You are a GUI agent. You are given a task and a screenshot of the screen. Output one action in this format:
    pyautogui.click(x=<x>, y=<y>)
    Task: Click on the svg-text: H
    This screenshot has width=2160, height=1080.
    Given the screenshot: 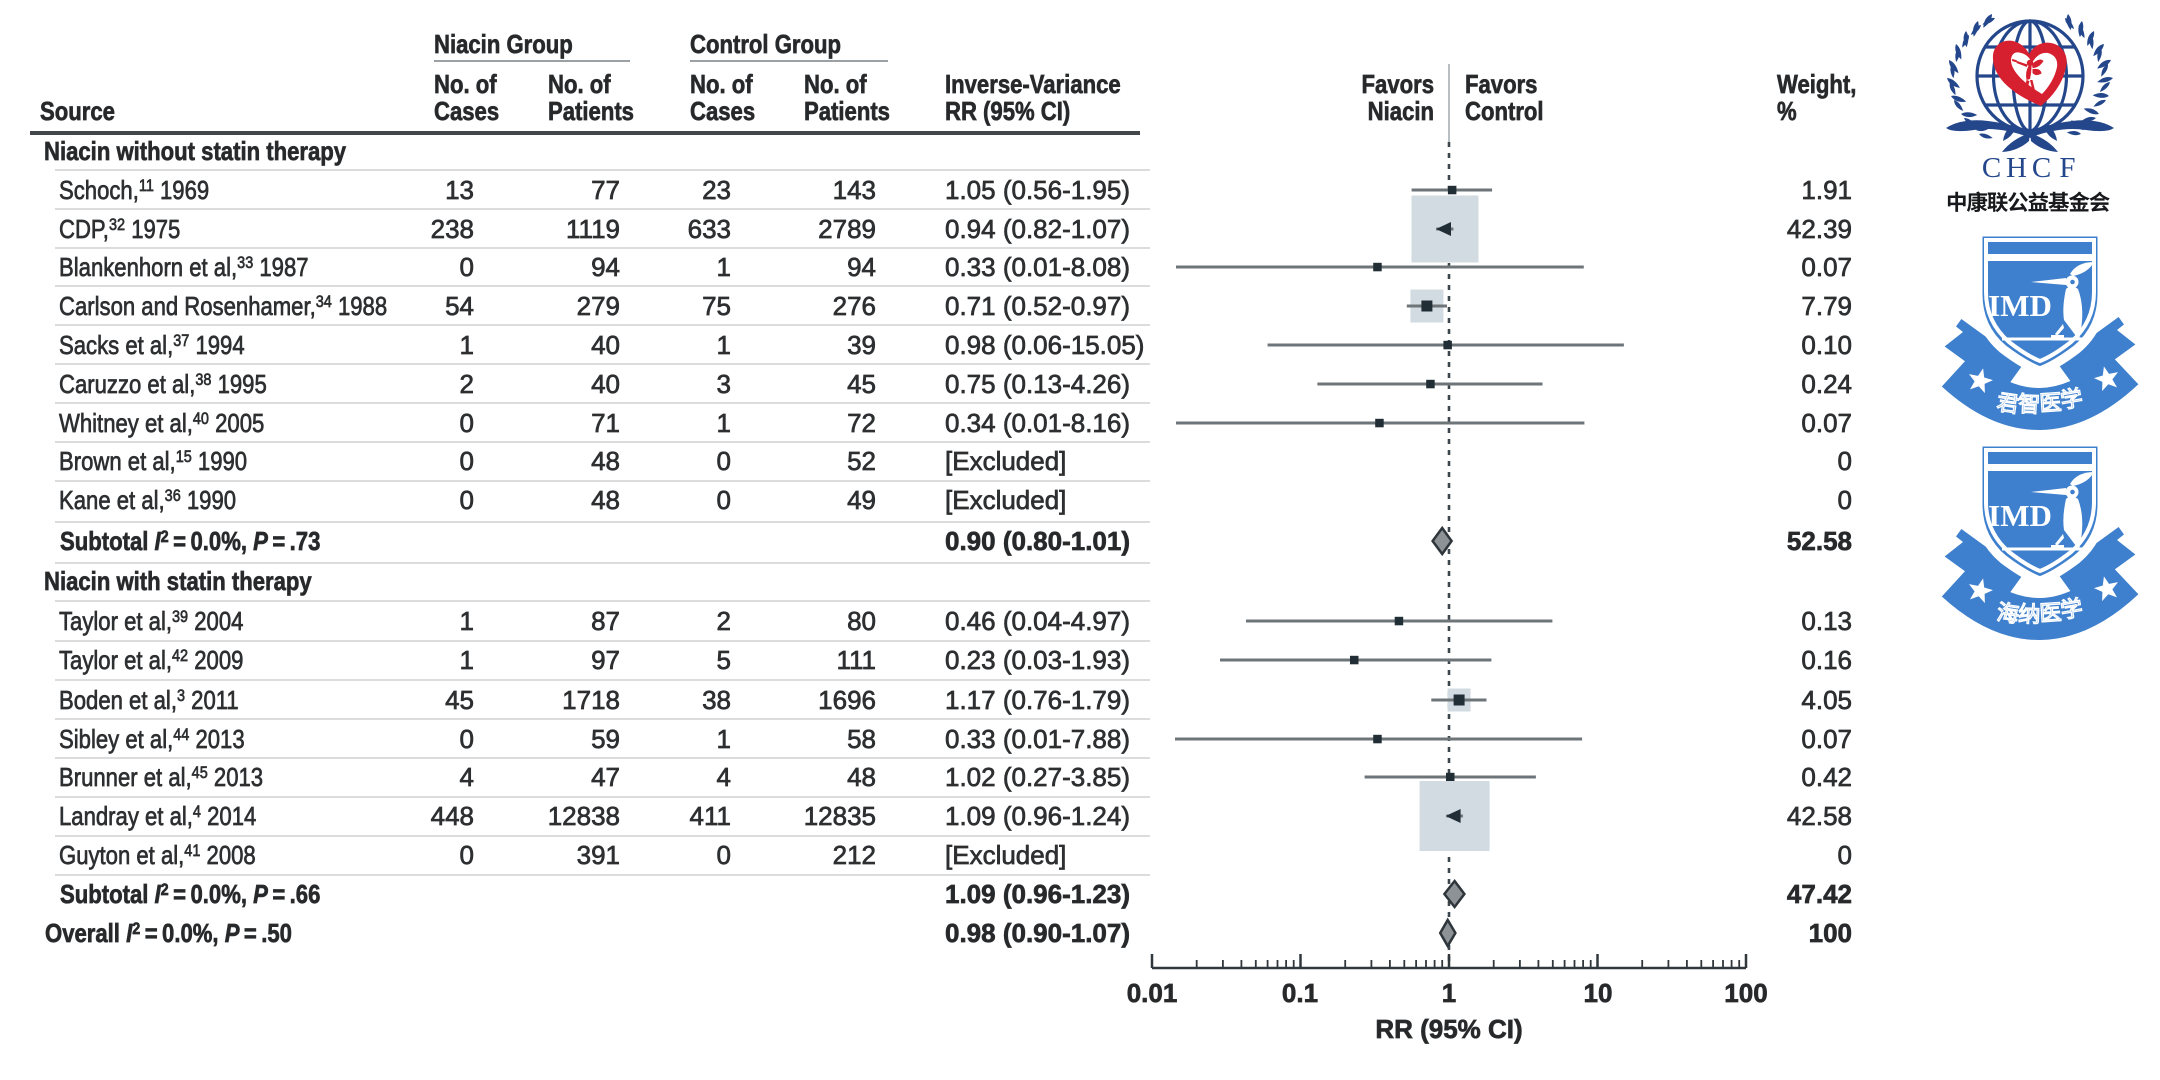 What is the action you would take?
    pyautogui.click(x=2016, y=168)
    